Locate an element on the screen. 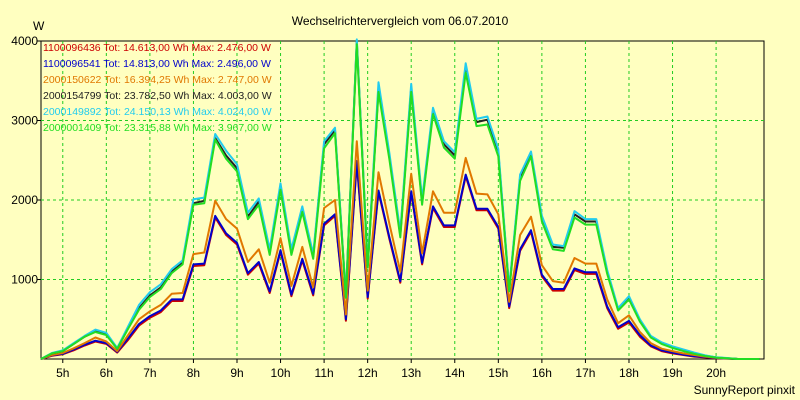 The image size is (800, 400). y-axis-unit-label: W is located at coordinates (39, 26).